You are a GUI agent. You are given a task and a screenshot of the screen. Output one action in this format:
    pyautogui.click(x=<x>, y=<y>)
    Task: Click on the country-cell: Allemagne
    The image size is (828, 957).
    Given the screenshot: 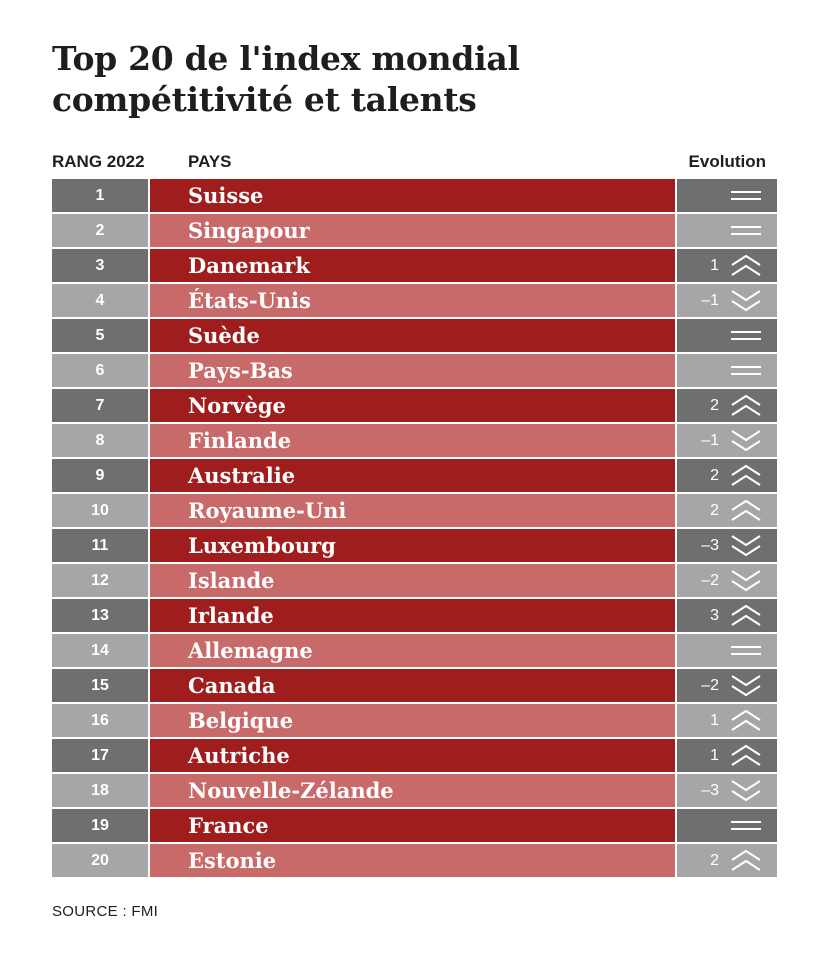 What is the action you would take?
    pyautogui.click(x=412, y=650)
    